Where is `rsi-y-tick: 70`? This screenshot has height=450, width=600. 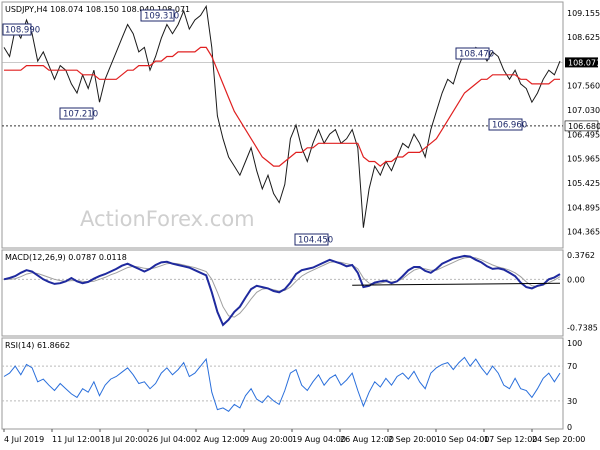 rsi-y-tick: 70 is located at coordinates (572, 366).